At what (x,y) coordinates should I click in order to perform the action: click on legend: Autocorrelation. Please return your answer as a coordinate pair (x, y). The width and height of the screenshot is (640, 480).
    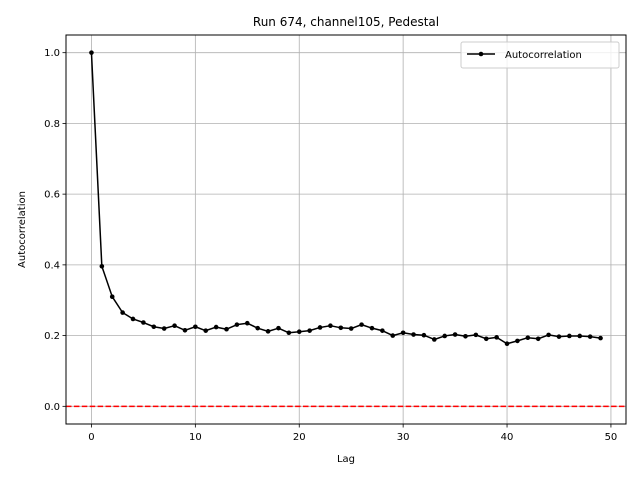
    Looking at the image, I should click on (540, 55).